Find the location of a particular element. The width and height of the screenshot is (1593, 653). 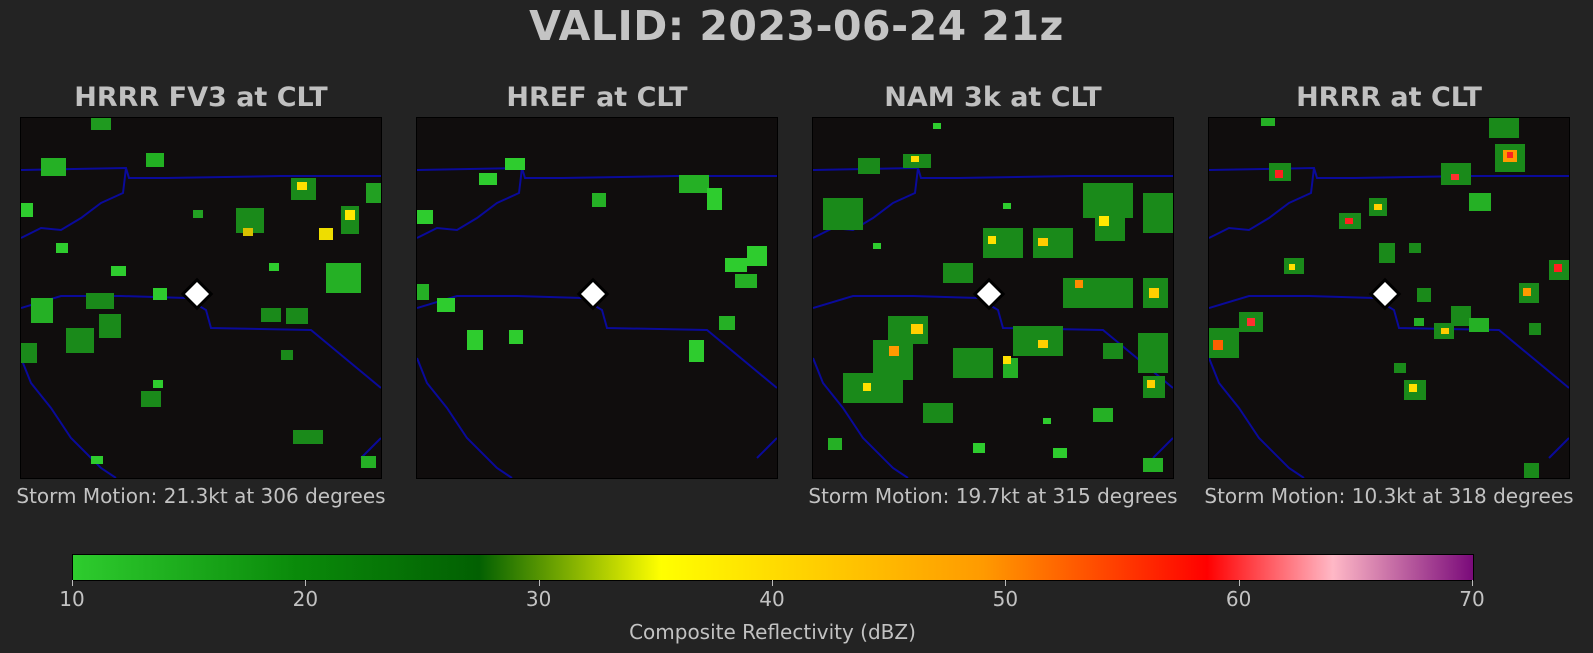

colorbar-tick-label: 10 is located at coordinates (72, 599).